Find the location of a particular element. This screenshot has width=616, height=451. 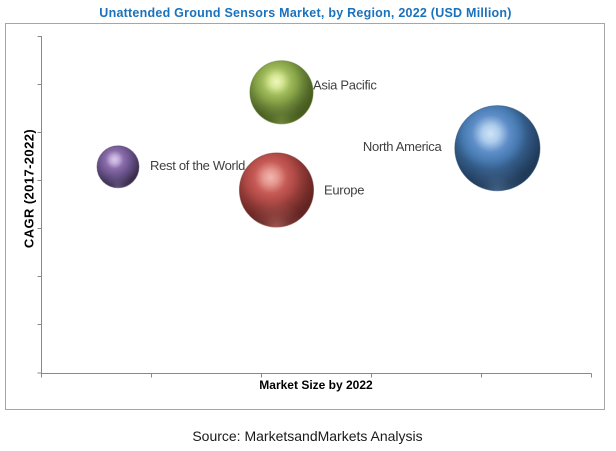

svg-text: CAGR (2017-2022) is located at coordinates (29, 188).